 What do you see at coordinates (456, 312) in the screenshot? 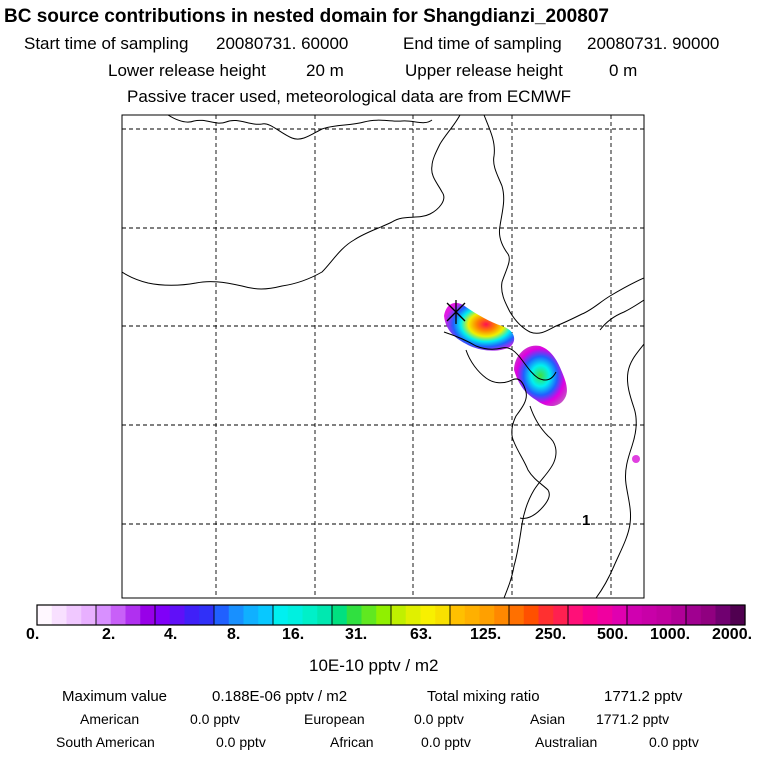
I see `receptor-marker` at bounding box center [456, 312].